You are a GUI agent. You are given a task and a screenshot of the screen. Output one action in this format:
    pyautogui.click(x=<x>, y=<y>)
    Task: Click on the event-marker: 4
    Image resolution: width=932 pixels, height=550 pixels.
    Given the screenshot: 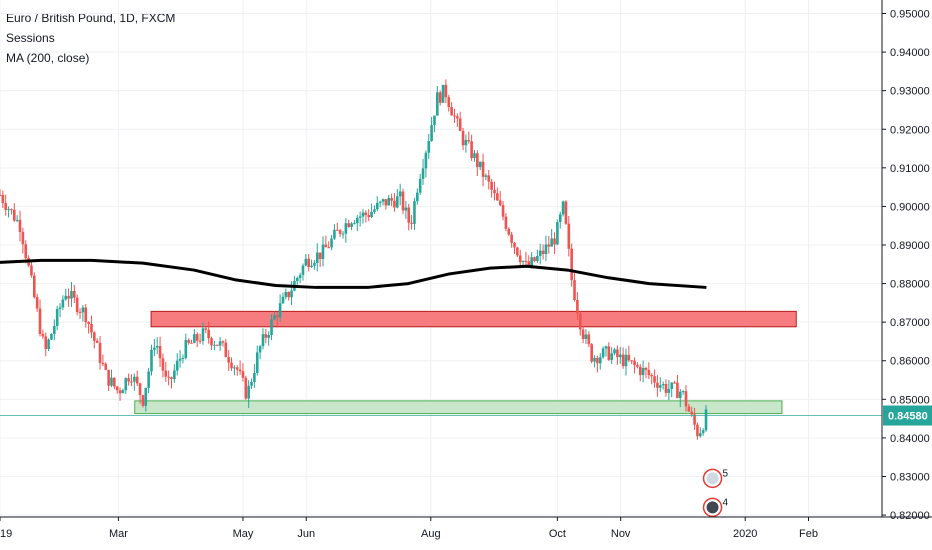 What is the action you would take?
    pyautogui.click(x=715, y=507)
    